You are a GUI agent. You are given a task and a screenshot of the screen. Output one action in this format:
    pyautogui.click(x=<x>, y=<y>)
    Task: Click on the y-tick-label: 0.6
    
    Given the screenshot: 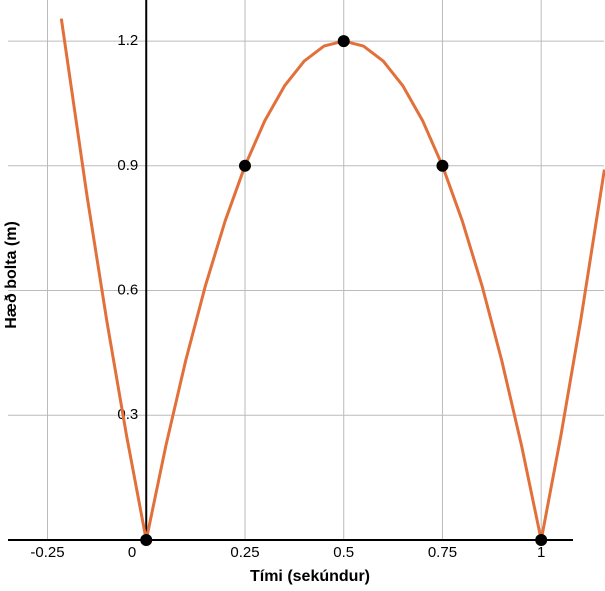 What is the action you would take?
    pyautogui.click(x=127, y=290)
    